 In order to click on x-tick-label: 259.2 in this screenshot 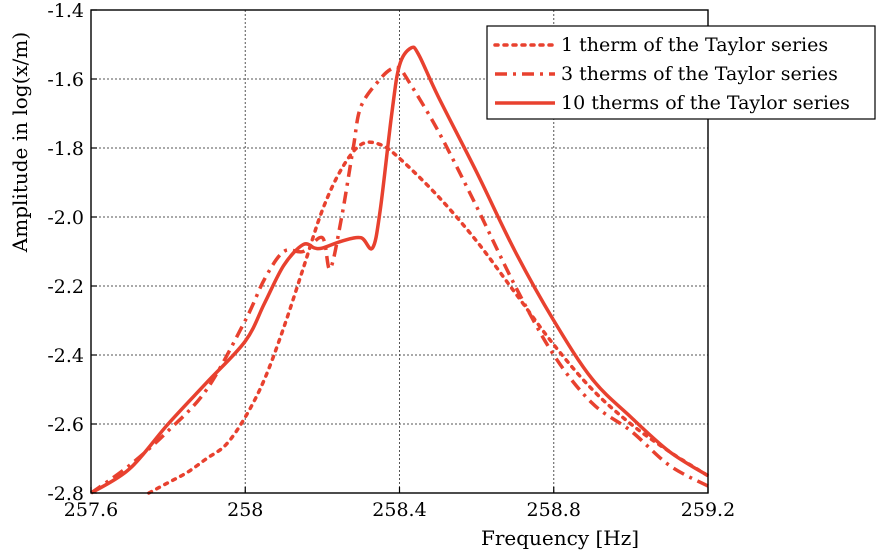, I will do `click(708, 510)`.